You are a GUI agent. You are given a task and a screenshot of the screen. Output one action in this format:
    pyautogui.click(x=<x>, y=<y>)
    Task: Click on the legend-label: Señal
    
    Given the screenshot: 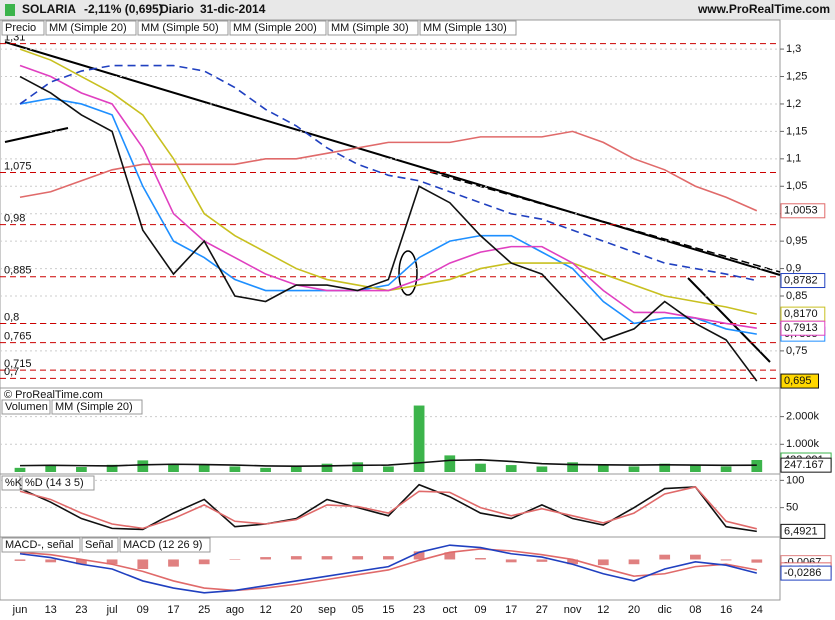 What is the action you would take?
    pyautogui.click(x=99, y=545)
    